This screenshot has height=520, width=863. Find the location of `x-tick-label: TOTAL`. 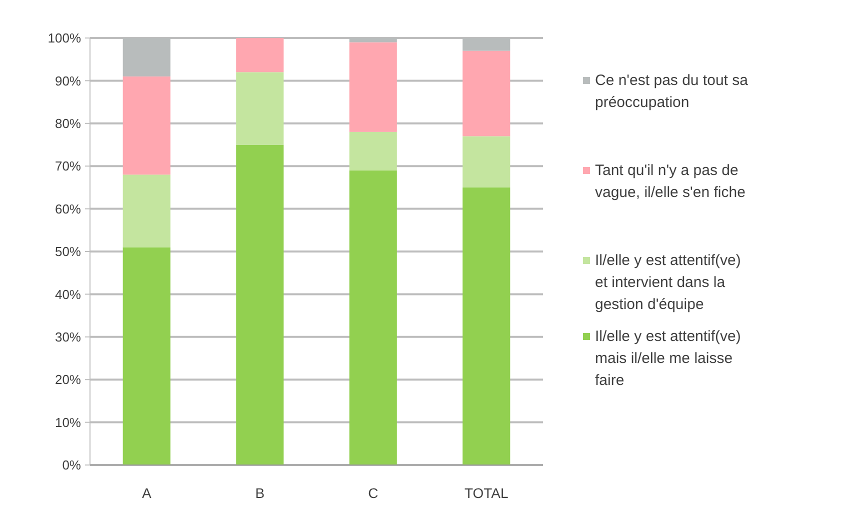

x-tick-label: TOTAL is located at coordinates (486, 493).